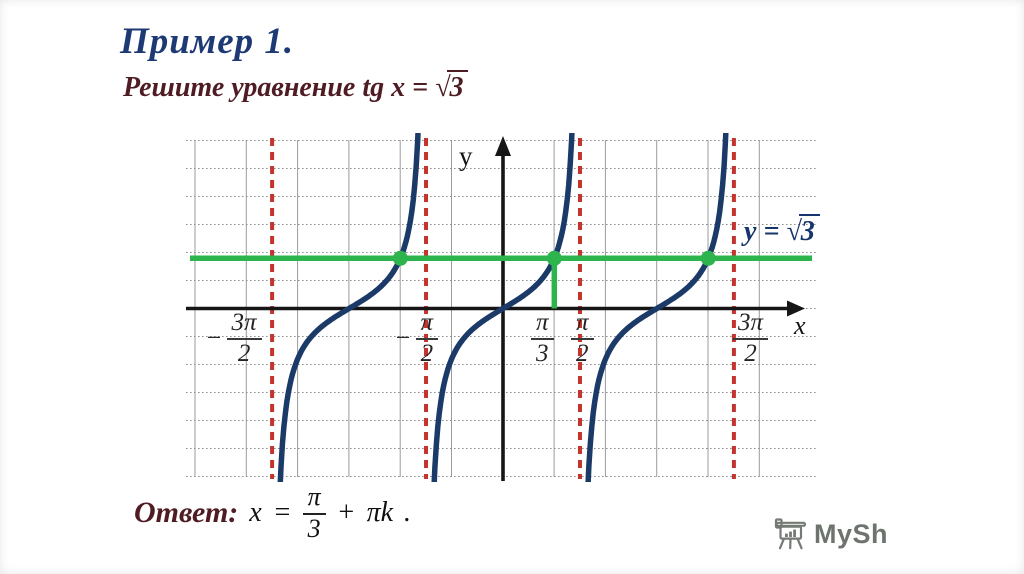 The image size is (1024, 574). I want to click on task-text: Решите уравнение tg x =, so click(279, 87).